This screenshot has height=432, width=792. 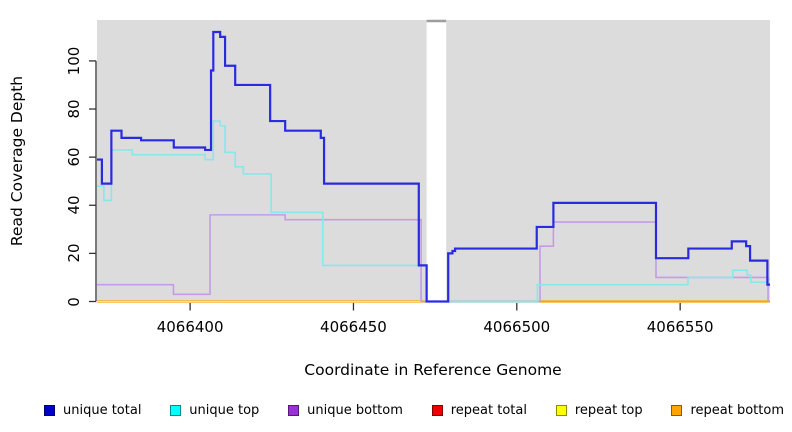 What do you see at coordinates (353, 327) in the screenshot?
I see `x-tick-label-4066450: 4066450` at bounding box center [353, 327].